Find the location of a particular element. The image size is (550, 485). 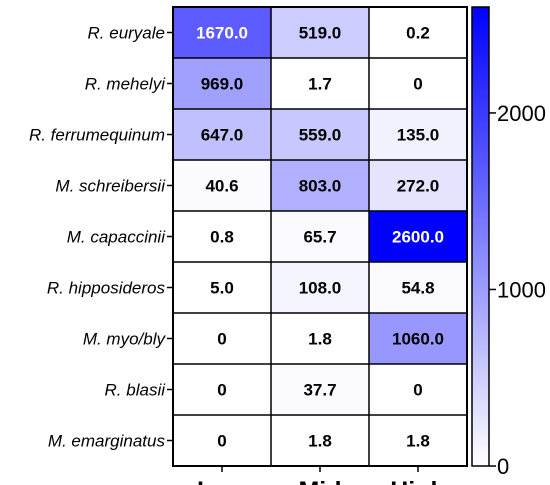

cell-value-label: 0.2 is located at coordinates (418, 33).